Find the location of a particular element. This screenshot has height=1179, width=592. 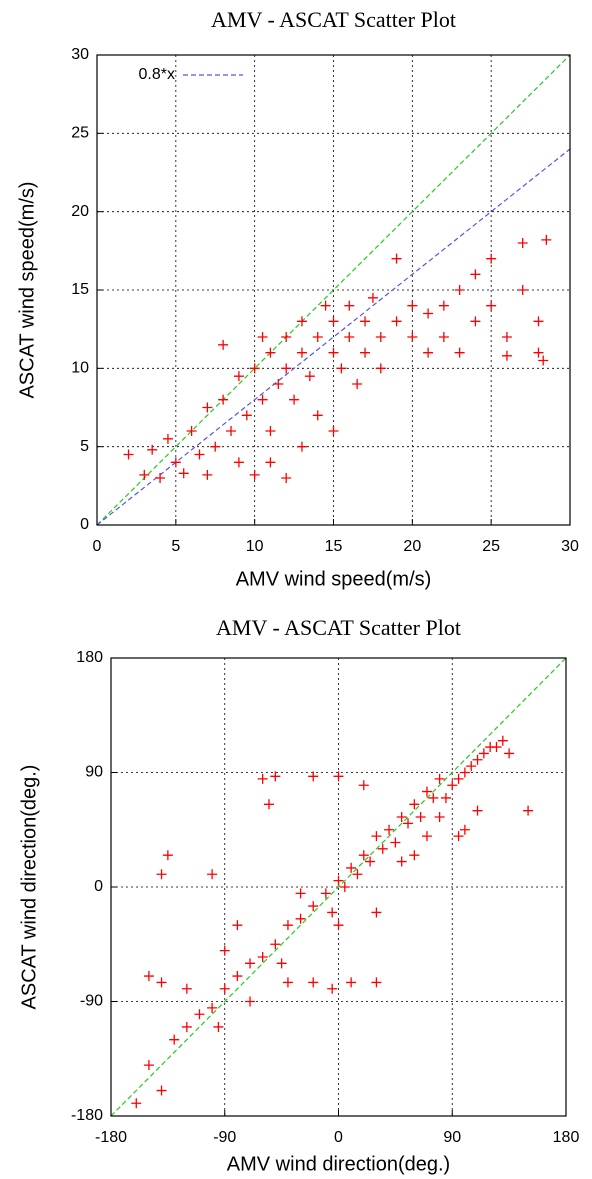

y-axis-label: ASCAT wind direction(deg.) is located at coordinates (29, 887).